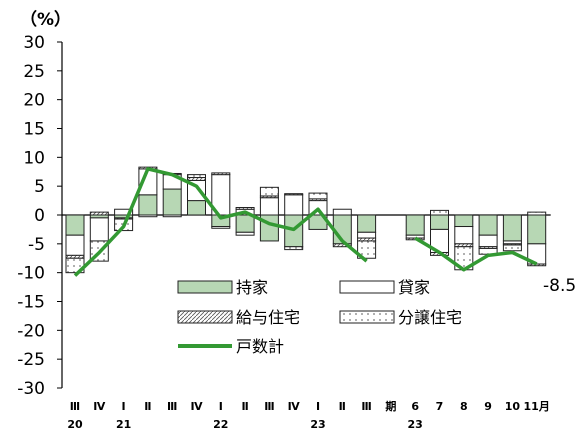 Image resolution: width=585 pixels, height=438 pixels. What do you see at coordinates (559, 286) in the screenshot?
I see `value-annotation: -8.5` at bounding box center [559, 286].